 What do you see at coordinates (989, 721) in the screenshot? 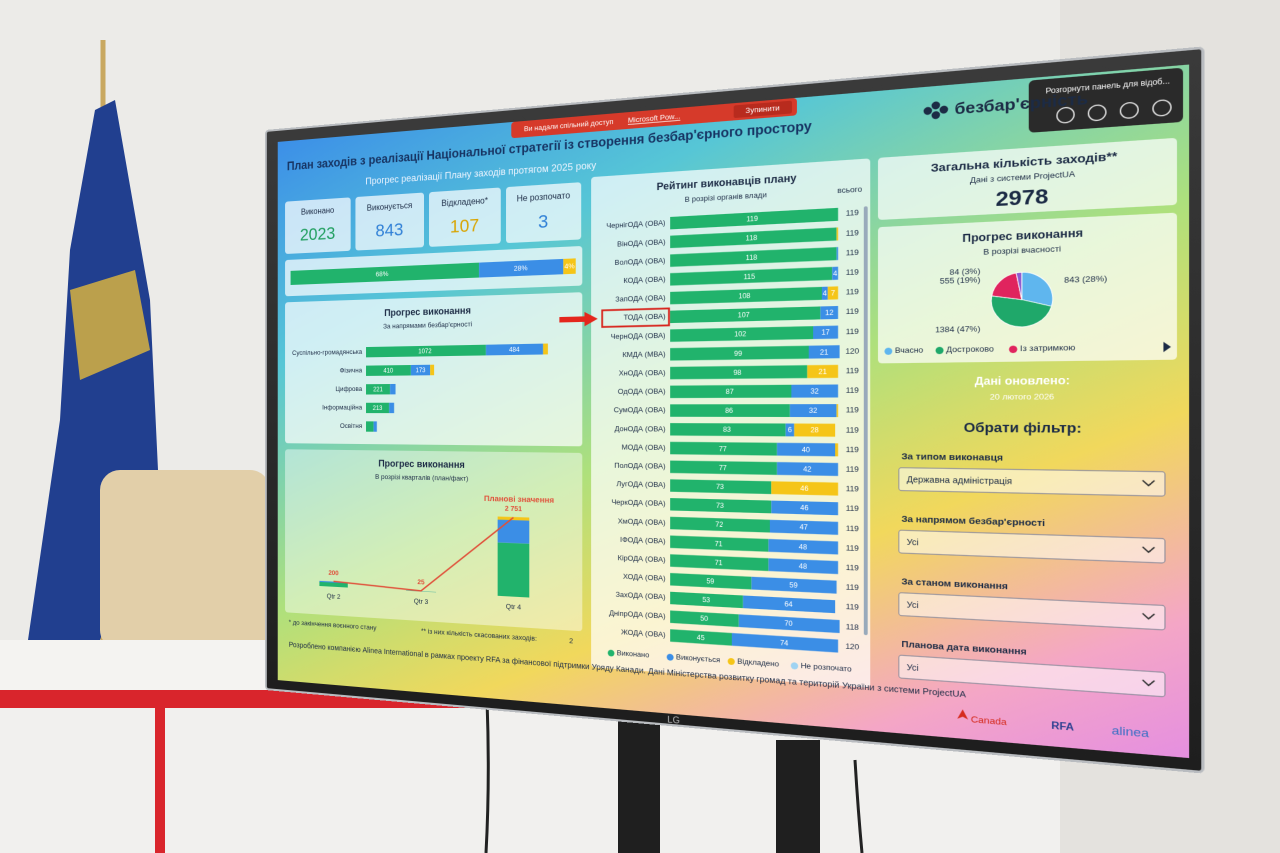
I see `logo-canada: Canada` at bounding box center [989, 721].